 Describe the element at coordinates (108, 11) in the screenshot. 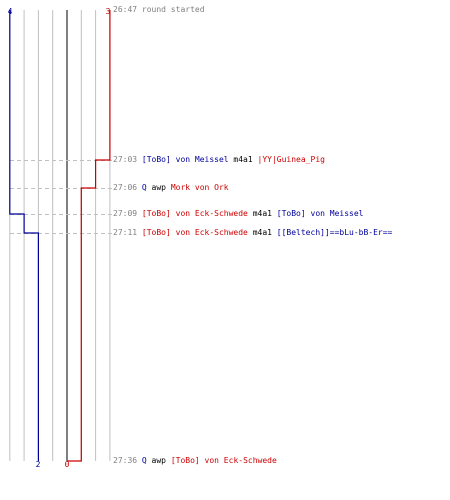

I see `top-label-red: 3` at that location.